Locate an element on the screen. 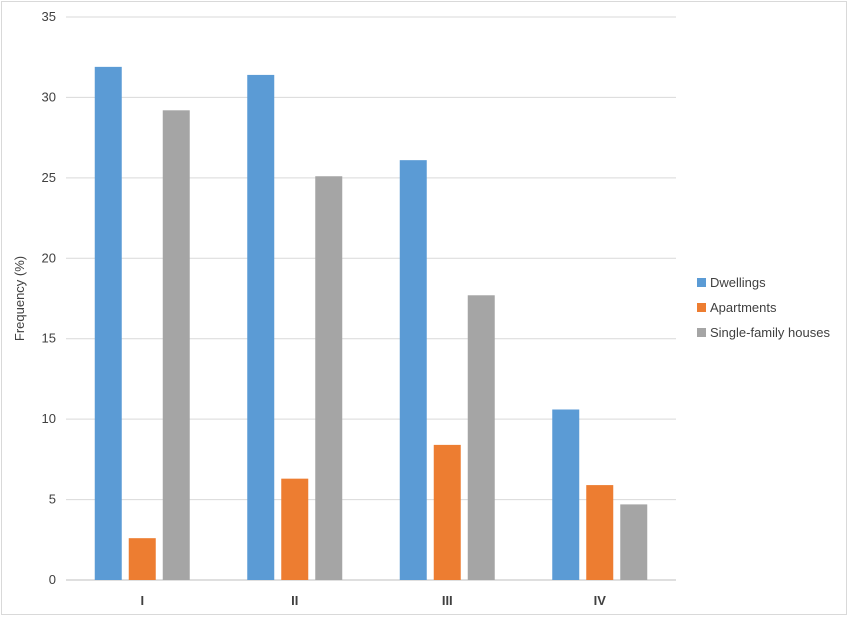 Image resolution: width=850 pixels, height=618 pixels. y-tick-label: 15 is located at coordinates (49, 338).